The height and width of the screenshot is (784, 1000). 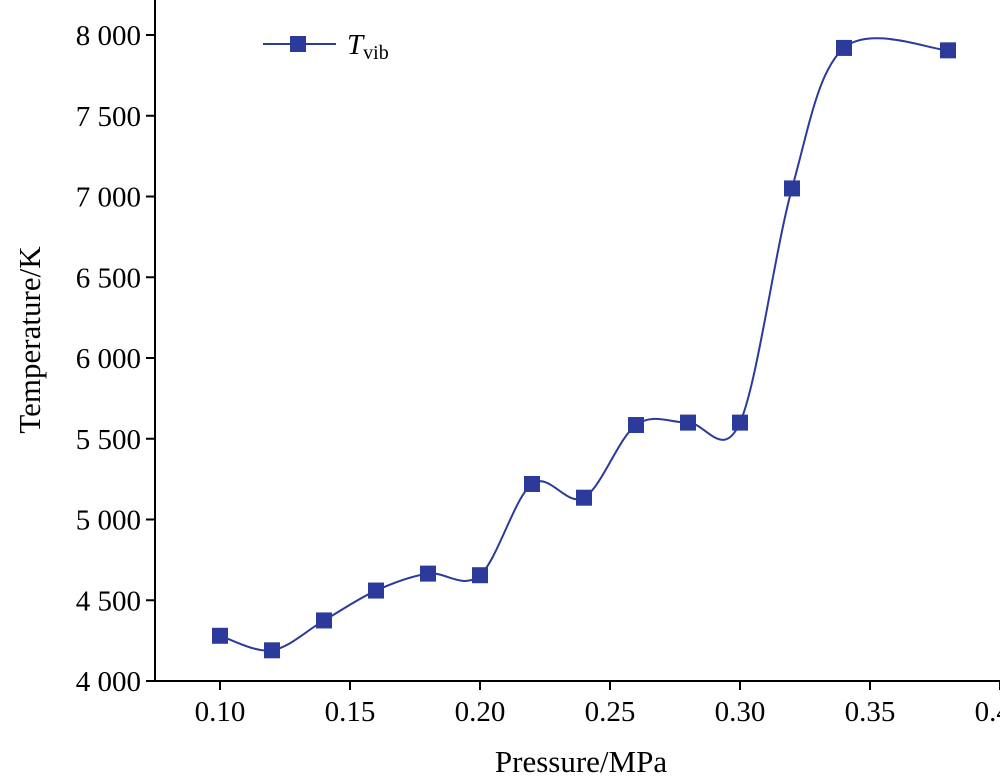 What do you see at coordinates (108, 601) in the screenshot?
I see `y-tick-label: 4 500` at bounding box center [108, 601].